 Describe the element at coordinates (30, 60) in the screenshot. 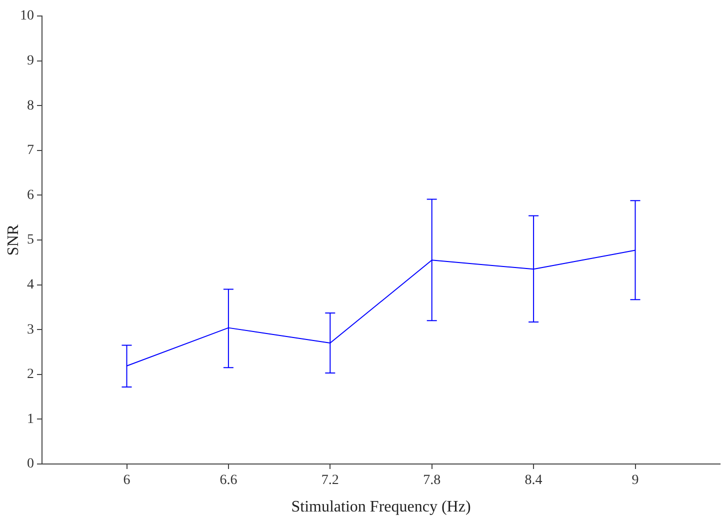

I see `y-tick-label: 9` at that location.